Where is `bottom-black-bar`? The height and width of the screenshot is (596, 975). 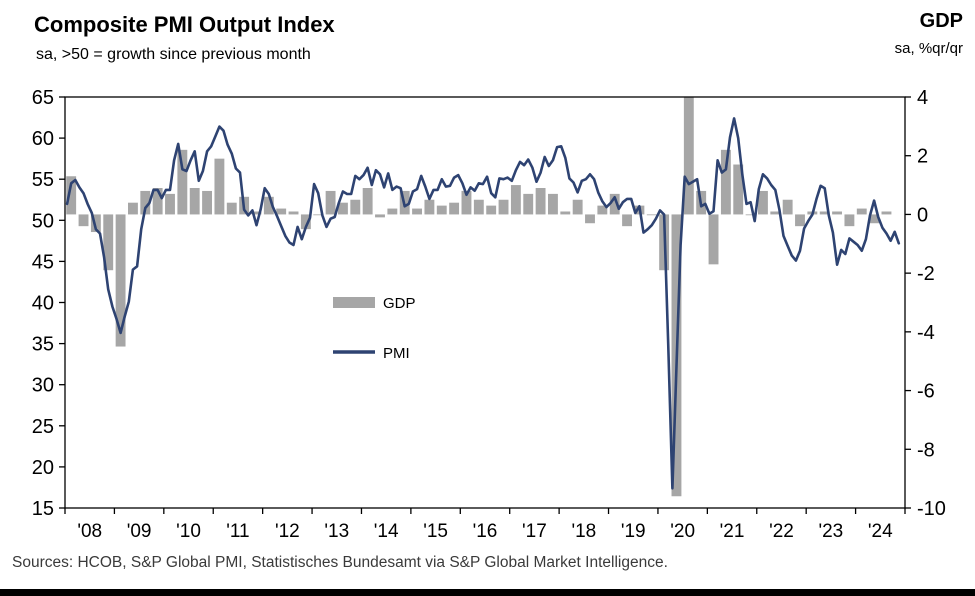
bottom-black-bar is located at coordinates (487, 592).